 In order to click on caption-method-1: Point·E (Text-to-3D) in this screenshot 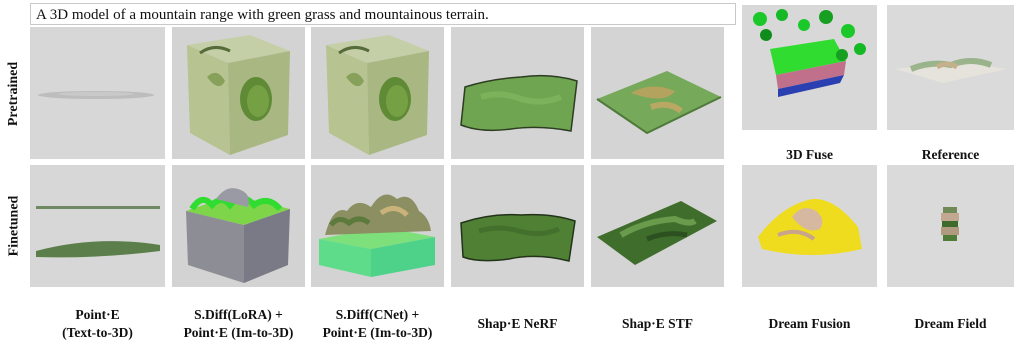, I will do `click(97, 324)`.